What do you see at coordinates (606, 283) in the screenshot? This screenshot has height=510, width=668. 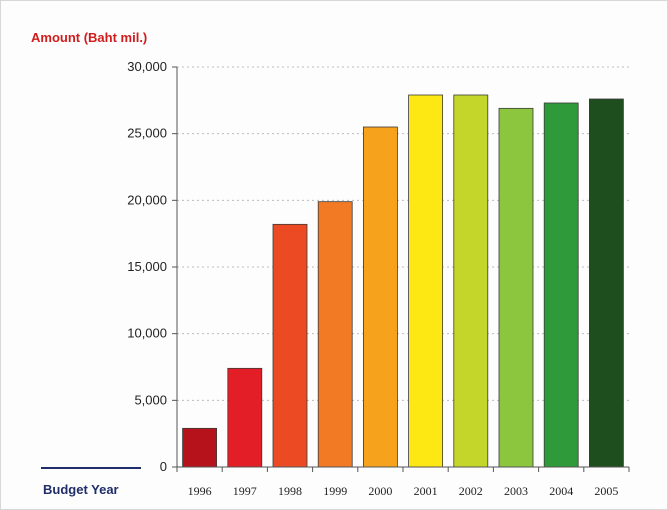 I see `bar-2005` at bounding box center [606, 283].